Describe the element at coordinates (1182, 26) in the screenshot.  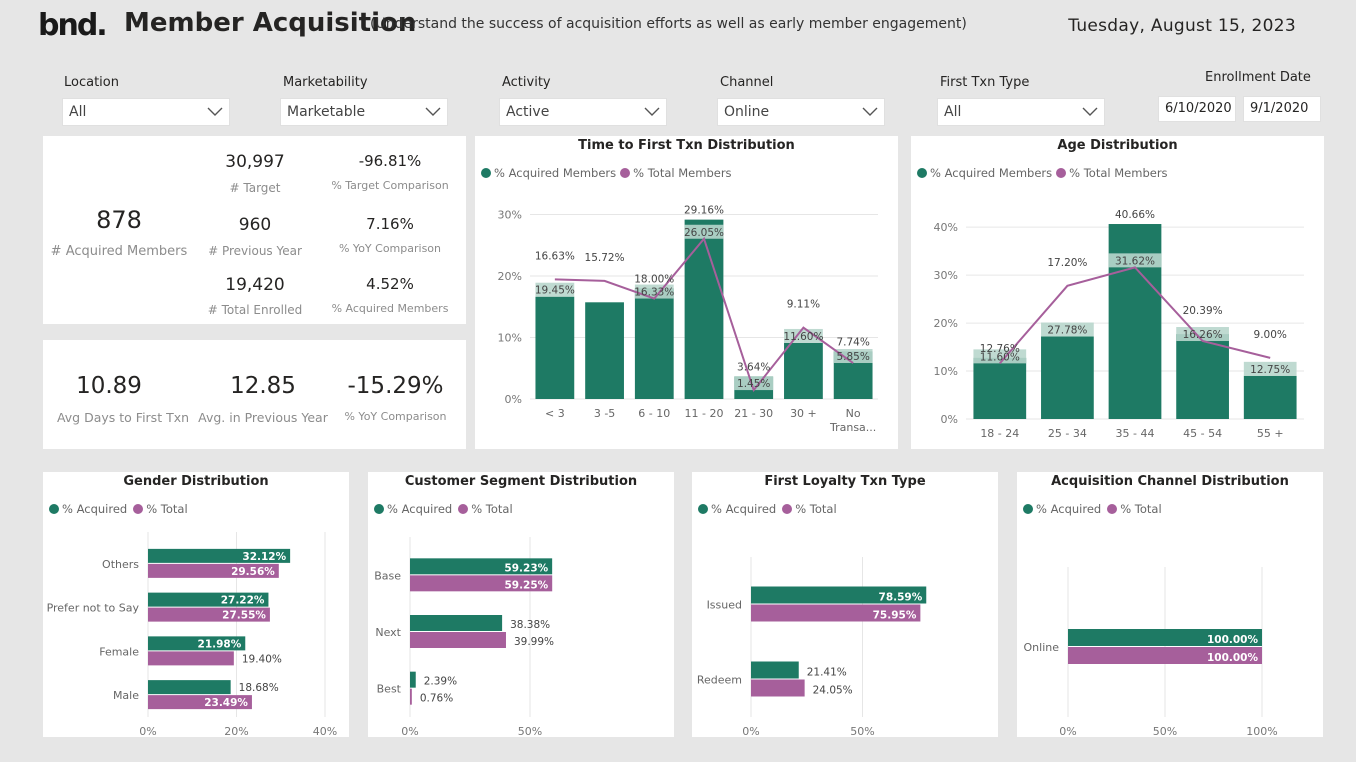
I see `report-date: Tuesday, August 15, 2023` at that location.